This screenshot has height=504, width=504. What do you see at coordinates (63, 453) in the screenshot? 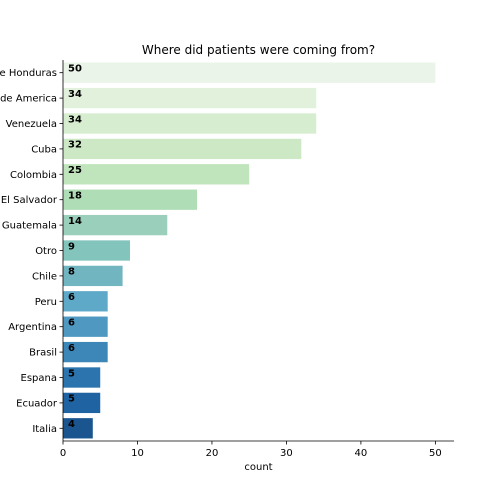
I see `x-tick-label: 0` at bounding box center [63, 453].